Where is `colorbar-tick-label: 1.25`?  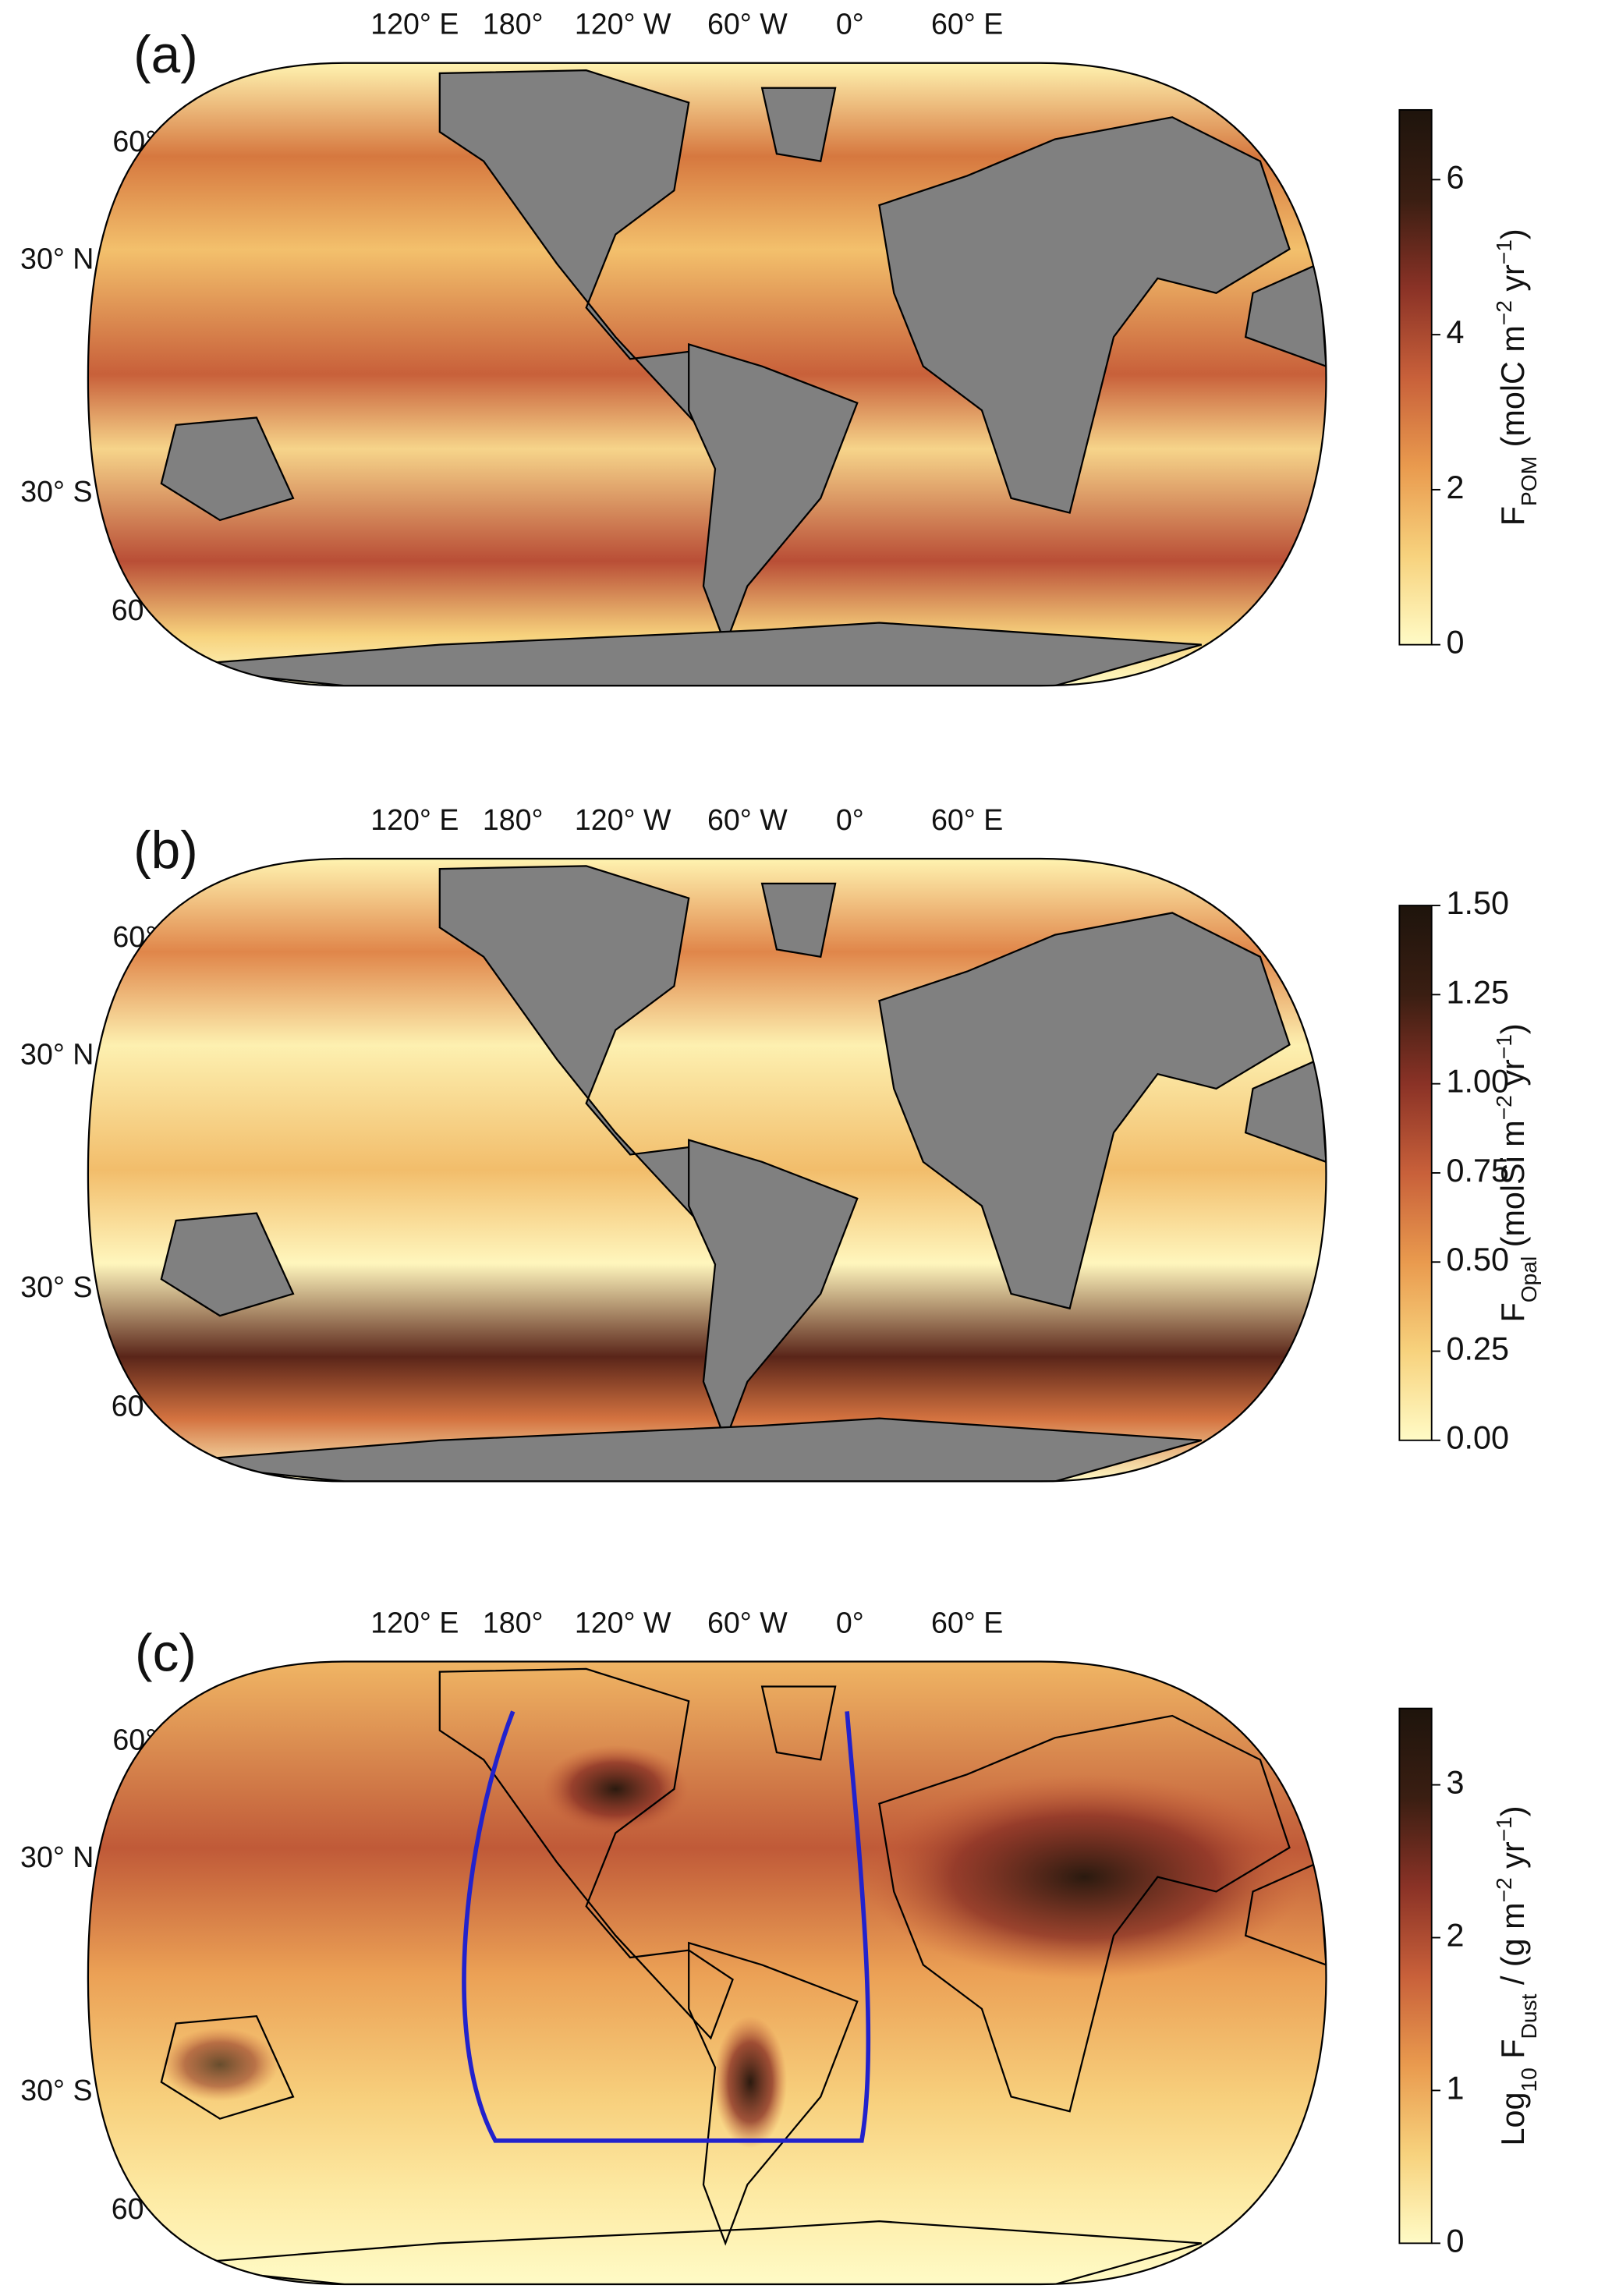
colorbar-tick-label: 1.25 is located at coordinates (1478, 992).